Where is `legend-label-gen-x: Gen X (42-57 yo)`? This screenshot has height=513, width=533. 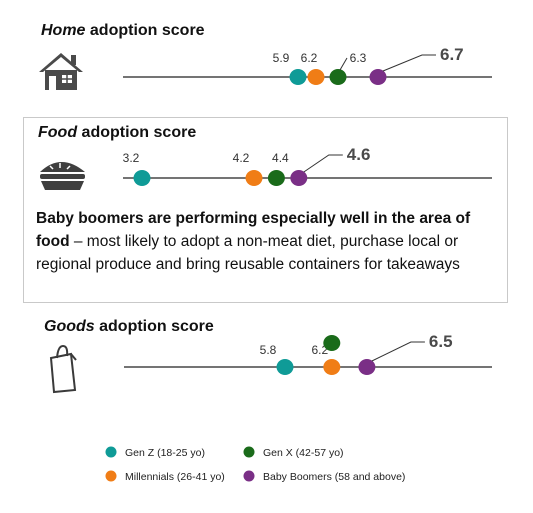
legend-label-gen-x: Gen X (42-57 yo) is located at coordinates (303, 453).